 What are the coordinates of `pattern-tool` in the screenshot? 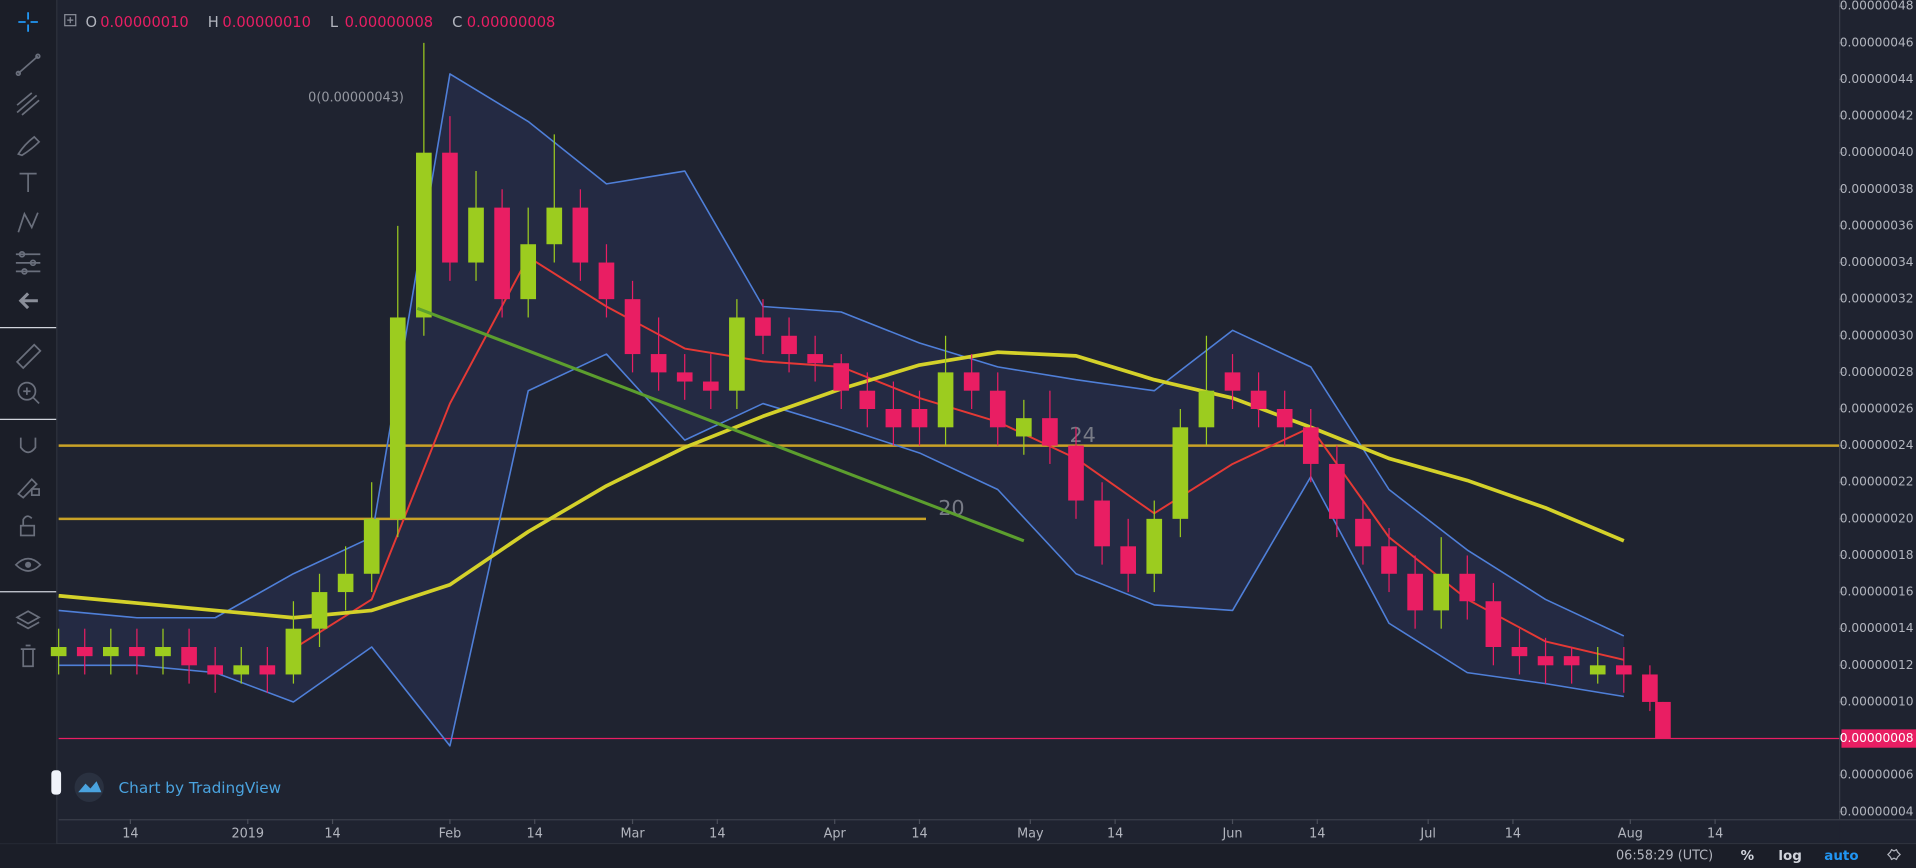 It's located at (28, 222).